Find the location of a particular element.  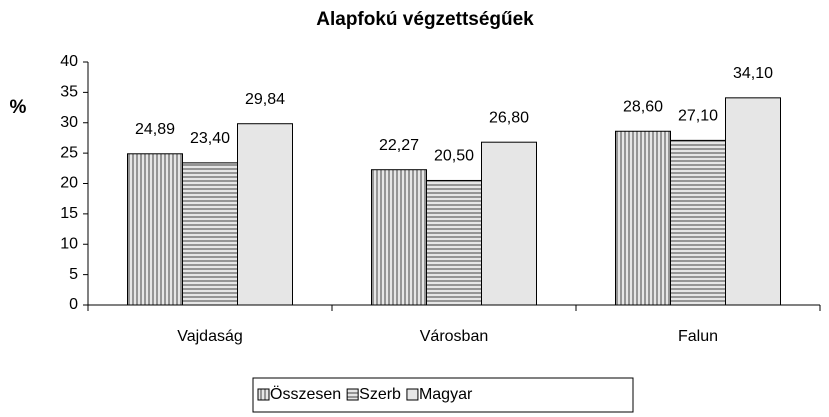

legend-box is located at coordinates (443, 395).